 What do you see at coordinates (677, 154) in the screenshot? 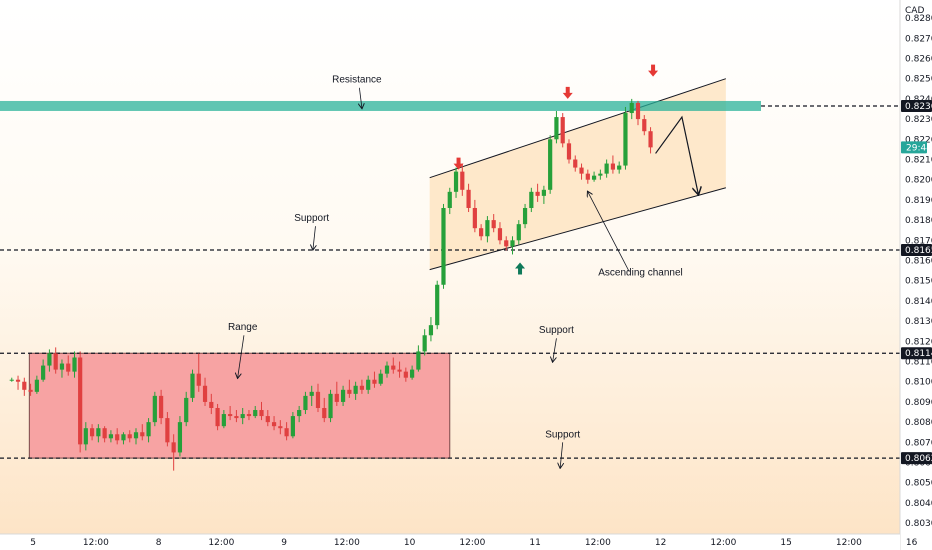
I see `projection-path` at bounding box center [677, 154].